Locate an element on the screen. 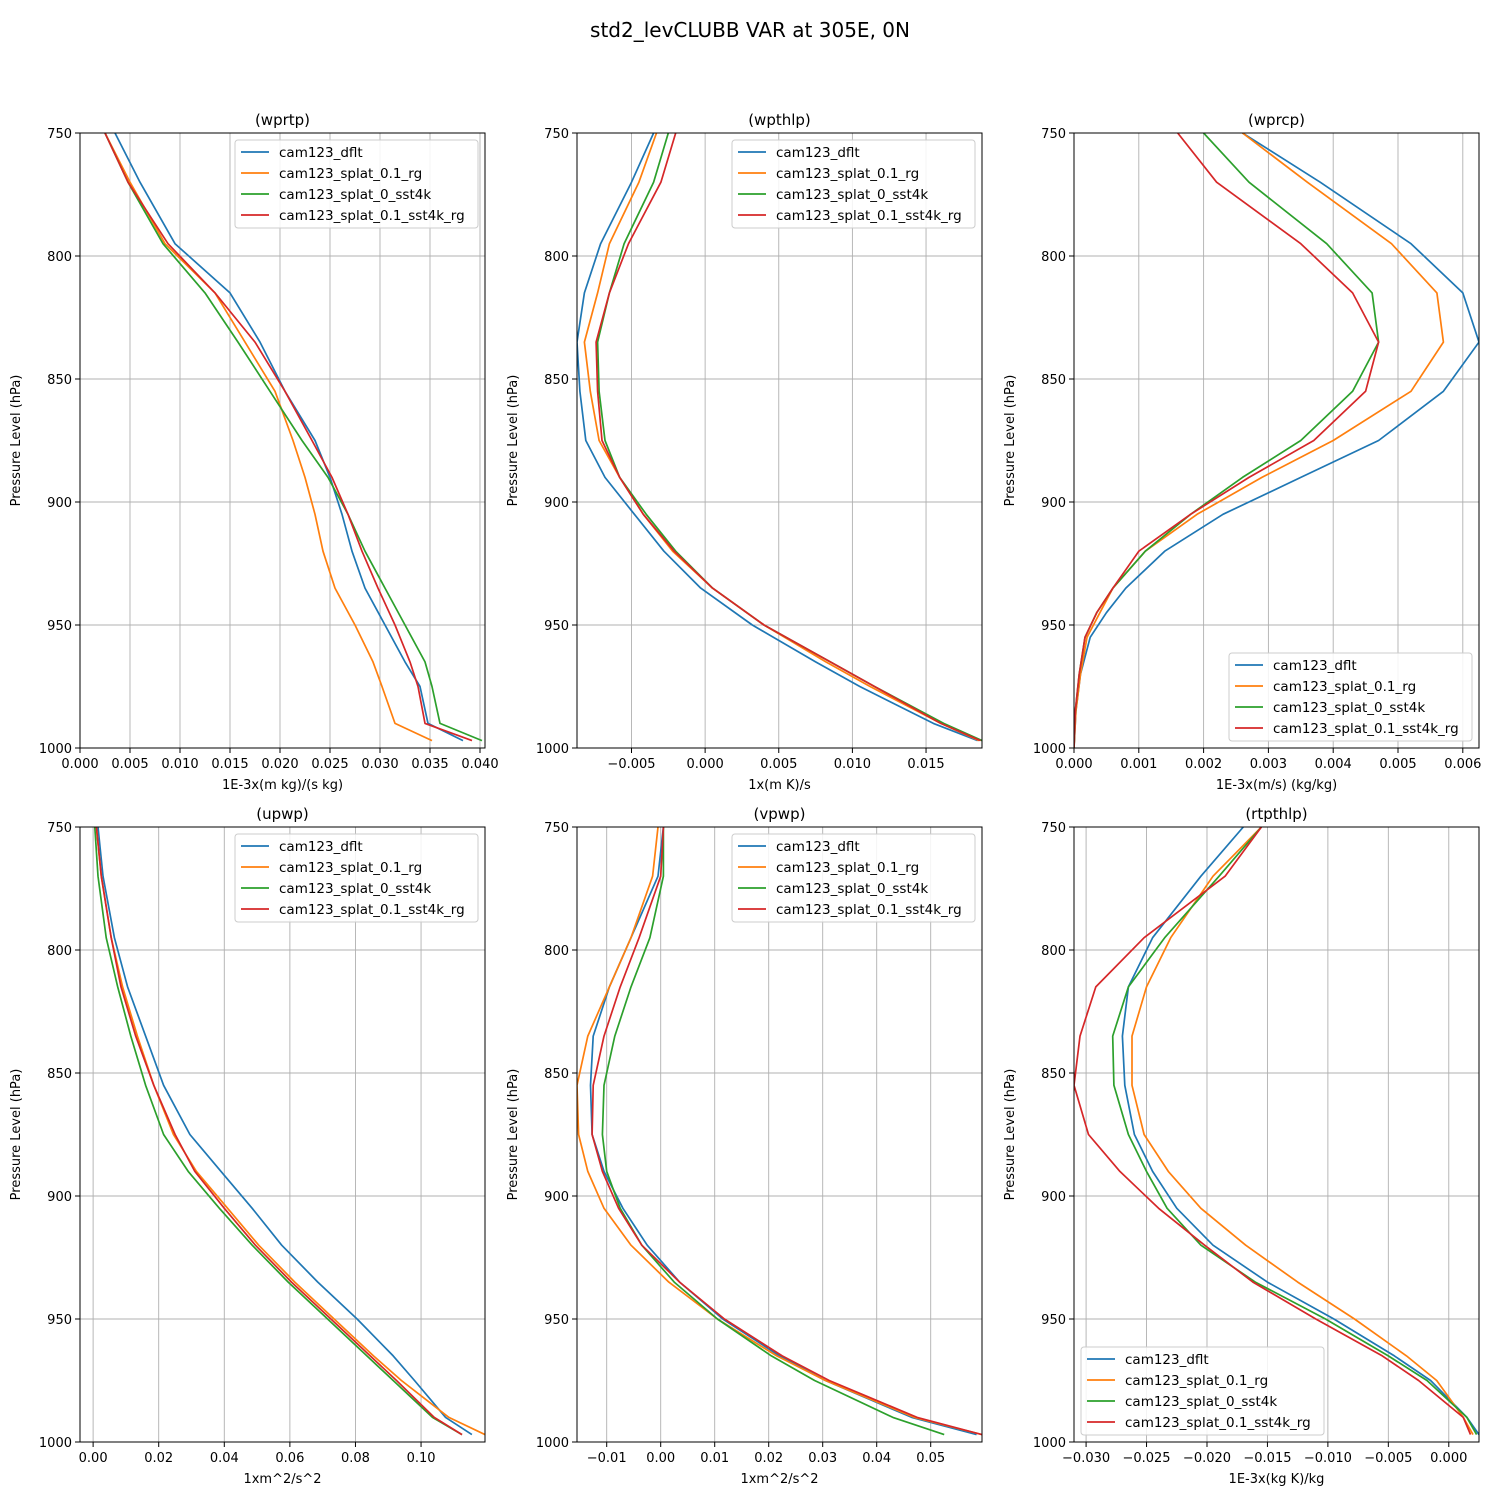  x-axis-label: 1E-3x(m kg)/(s kg) is located at coordinates (282, 785).